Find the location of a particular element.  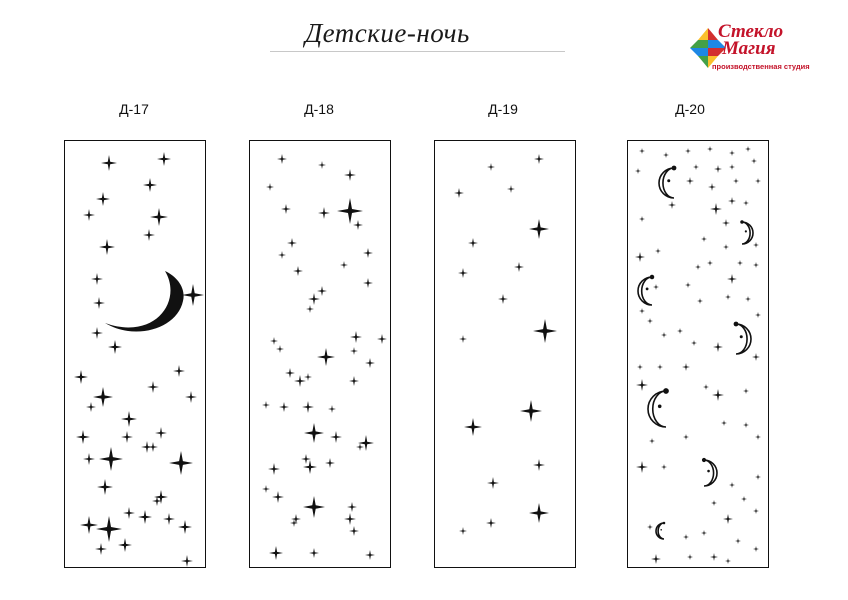

design-panel-d18 is located at coordinates (320, 354).